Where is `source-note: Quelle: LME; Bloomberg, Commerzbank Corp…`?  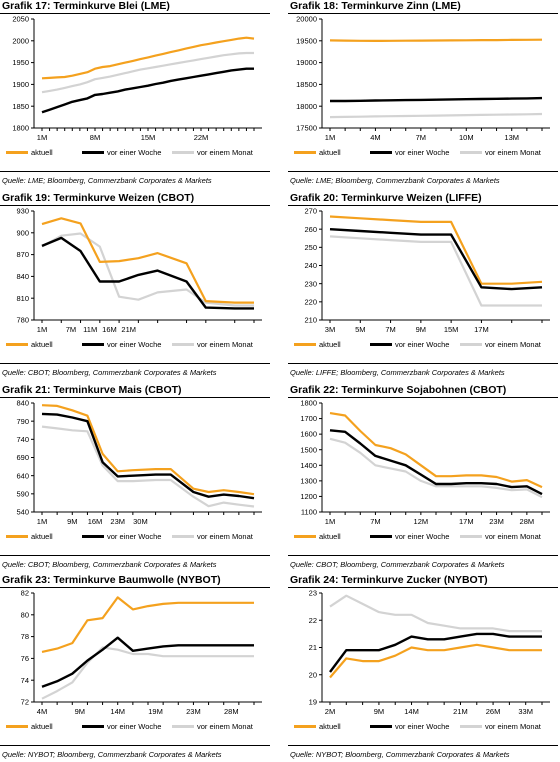
source-note: Quelle: LME; Bloomberg, Commerzbank Corp… is located at coordinates (395, 180).